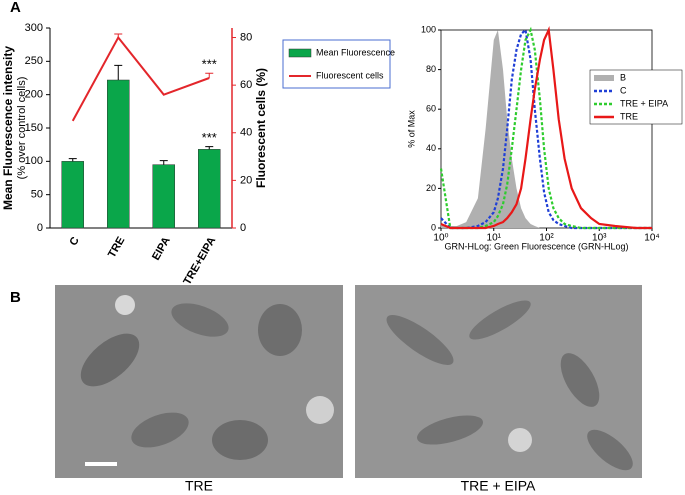  Describe the element at coordinates (431, 188) in the screenshot. I see `y-tick-label: 20` at that location.